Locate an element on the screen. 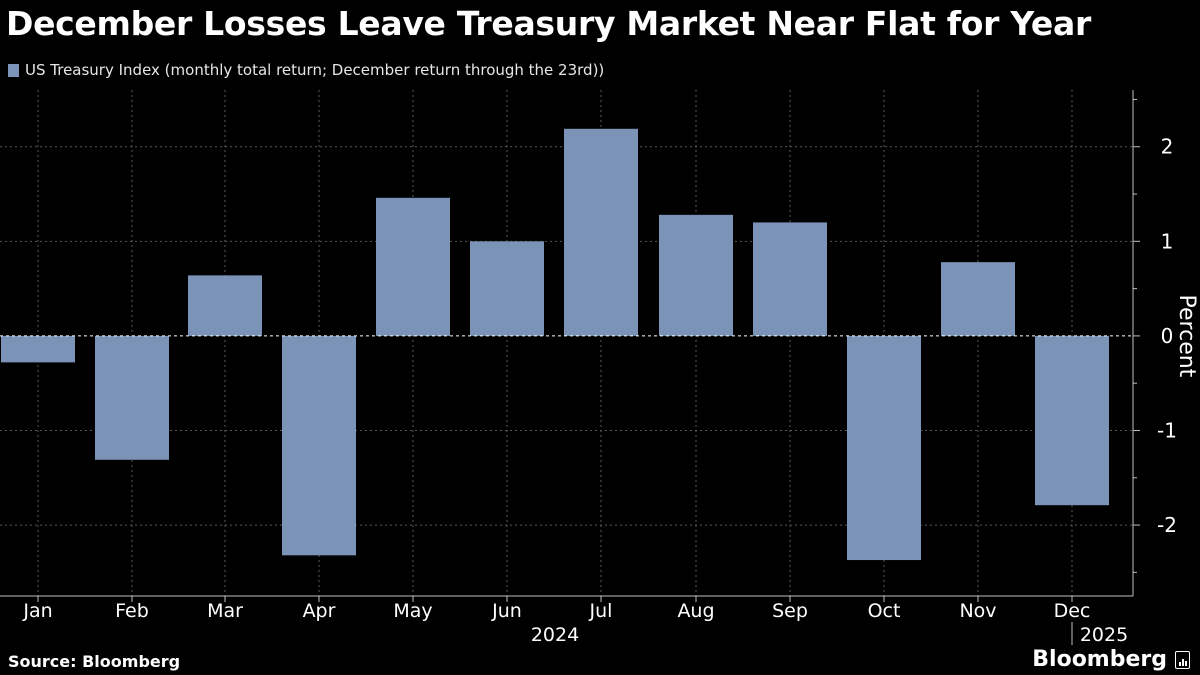 The image size is (1200, 675). x-tick-label-may: May is located at coordinates (412, 611).